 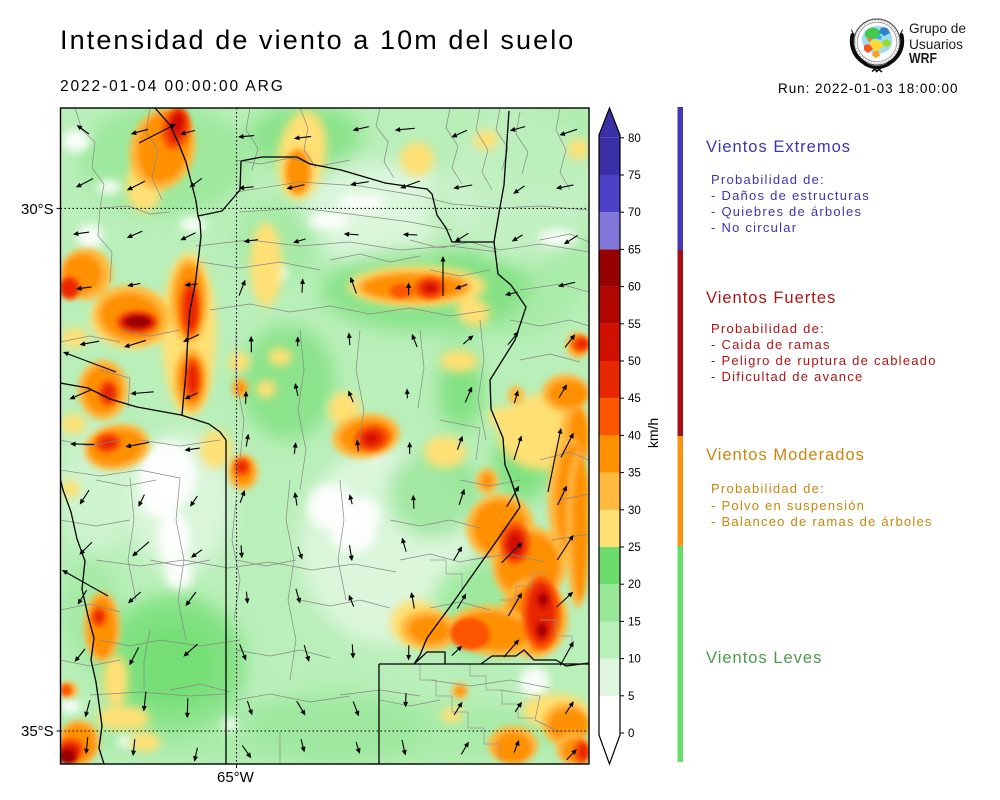 What do you see at coordinates (634, 511) in the screenshot?
I see `svg-text: 30` at bounding box center [634, 511].